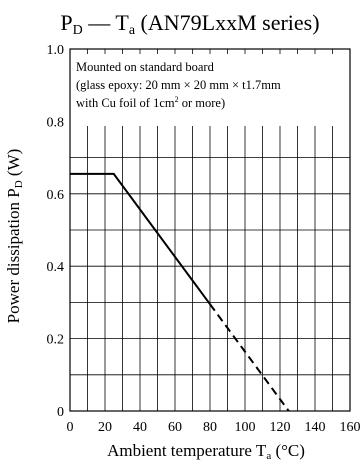  What do you see at coordinates (56, 340) in the screenshot?
I see `y-tick-label: 0.2` at bounding box center [56, 340].